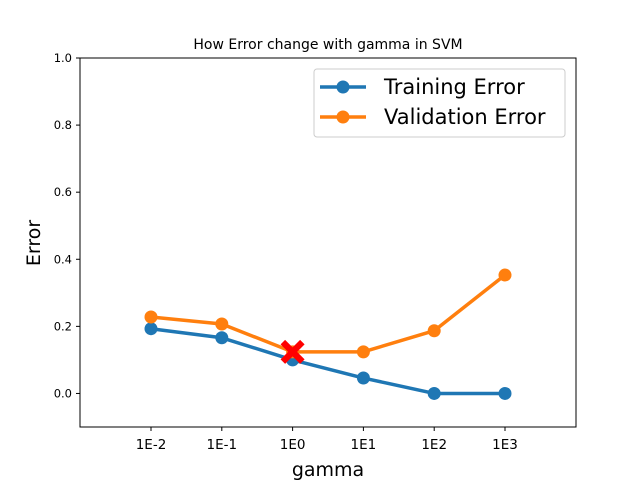 Image resolution: width=640 pixels, height=480 pixels. I want to click on chart-title: How Error change with gamma in SVM, so click(327, 45).